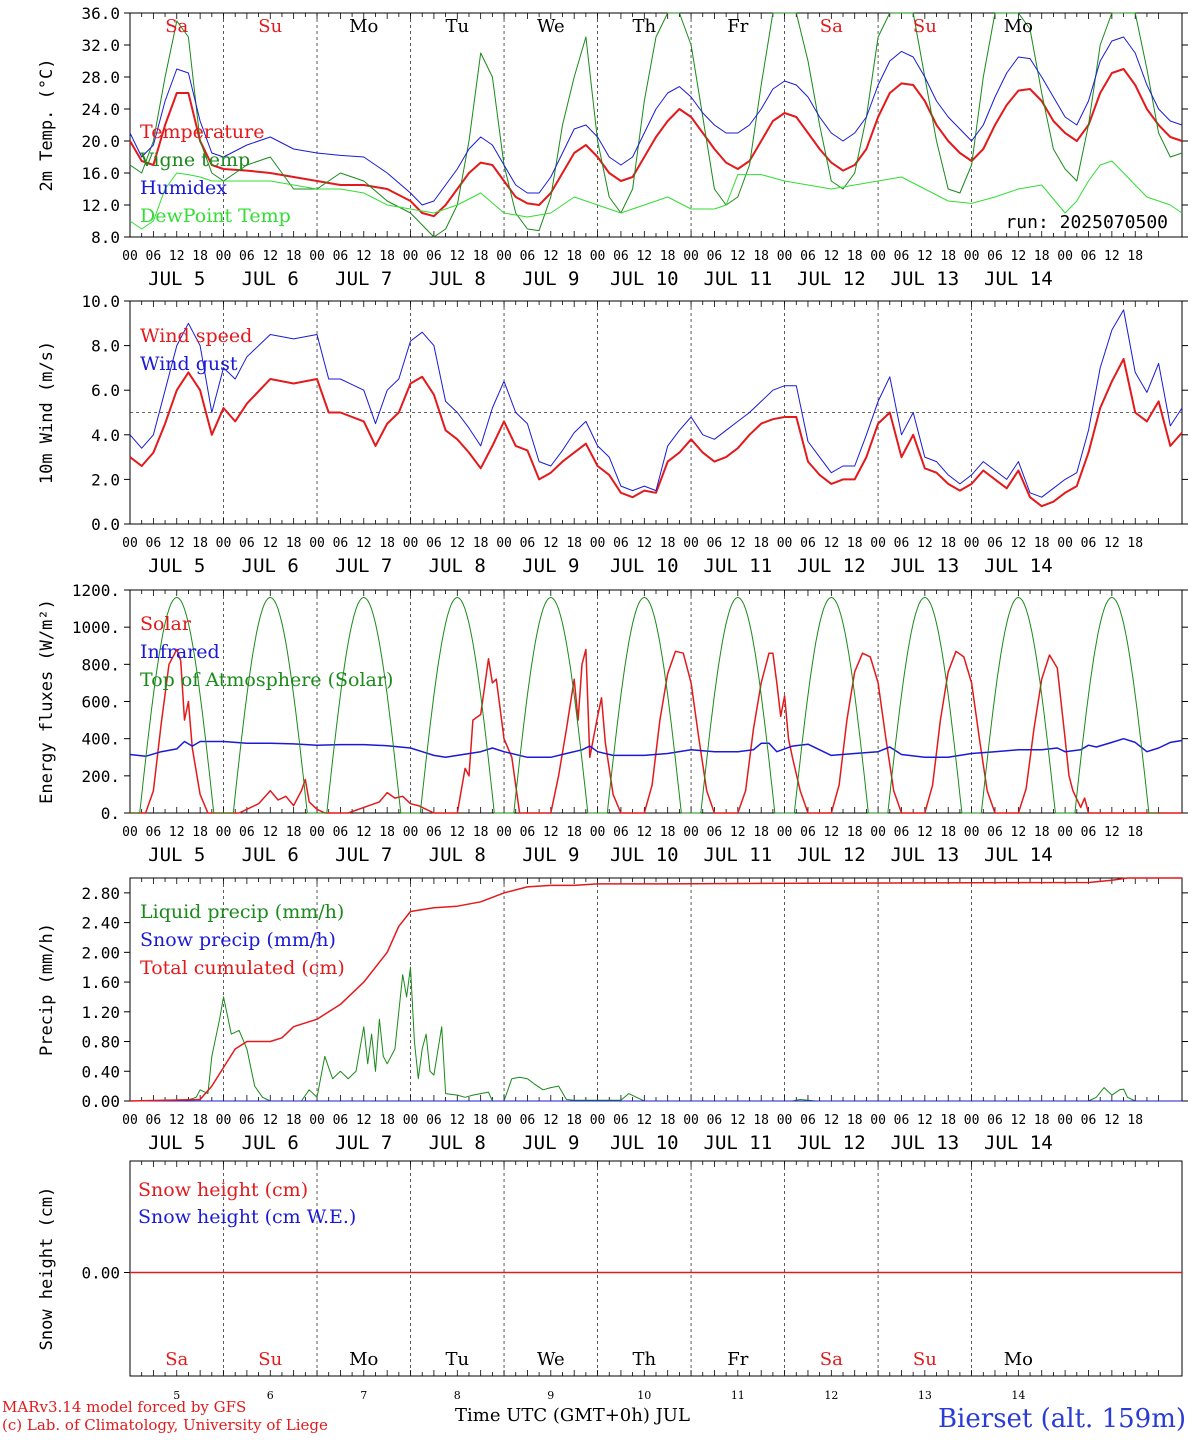 The image size is (1194, 1440). Describe the element at coordinates (196, 336) in the screenshot. I see `legend-entry: Wind speed` at that location.